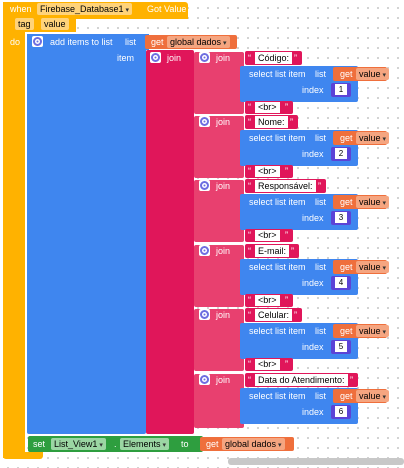 This screenshot has width=404, height=468. Describe the element at coordinates (170, 242) in the screenshot. I see `outer-join-block` at that location.